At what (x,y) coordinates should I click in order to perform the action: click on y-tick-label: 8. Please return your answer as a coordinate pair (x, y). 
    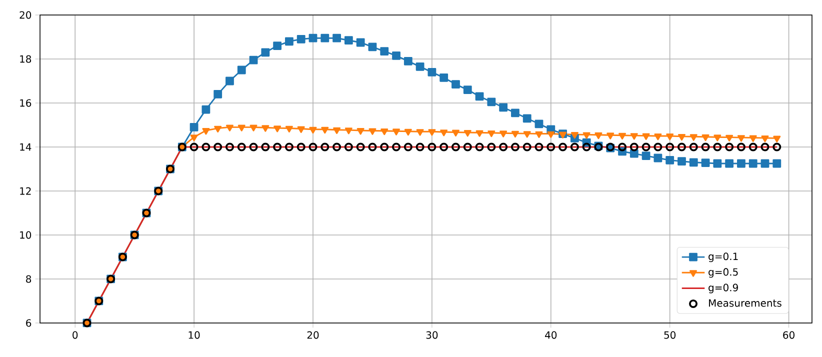
    Looking at the image, I should click on (29, 279).